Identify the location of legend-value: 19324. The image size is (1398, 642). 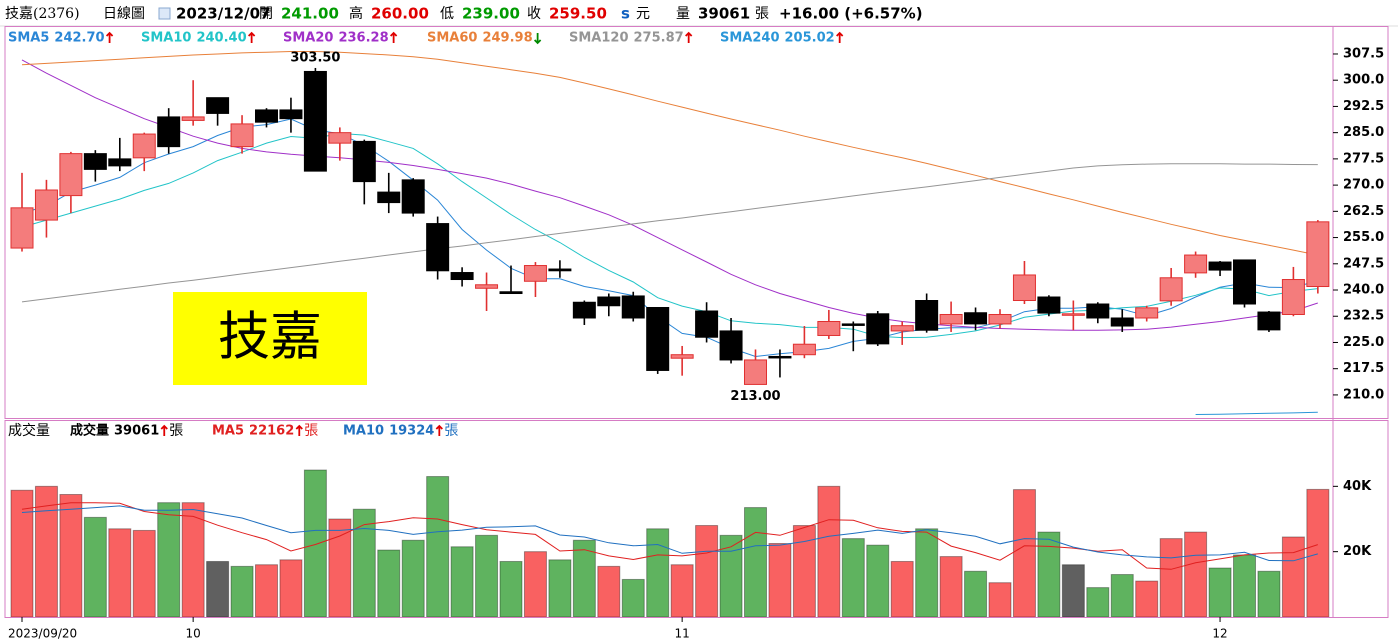
(411, 431).